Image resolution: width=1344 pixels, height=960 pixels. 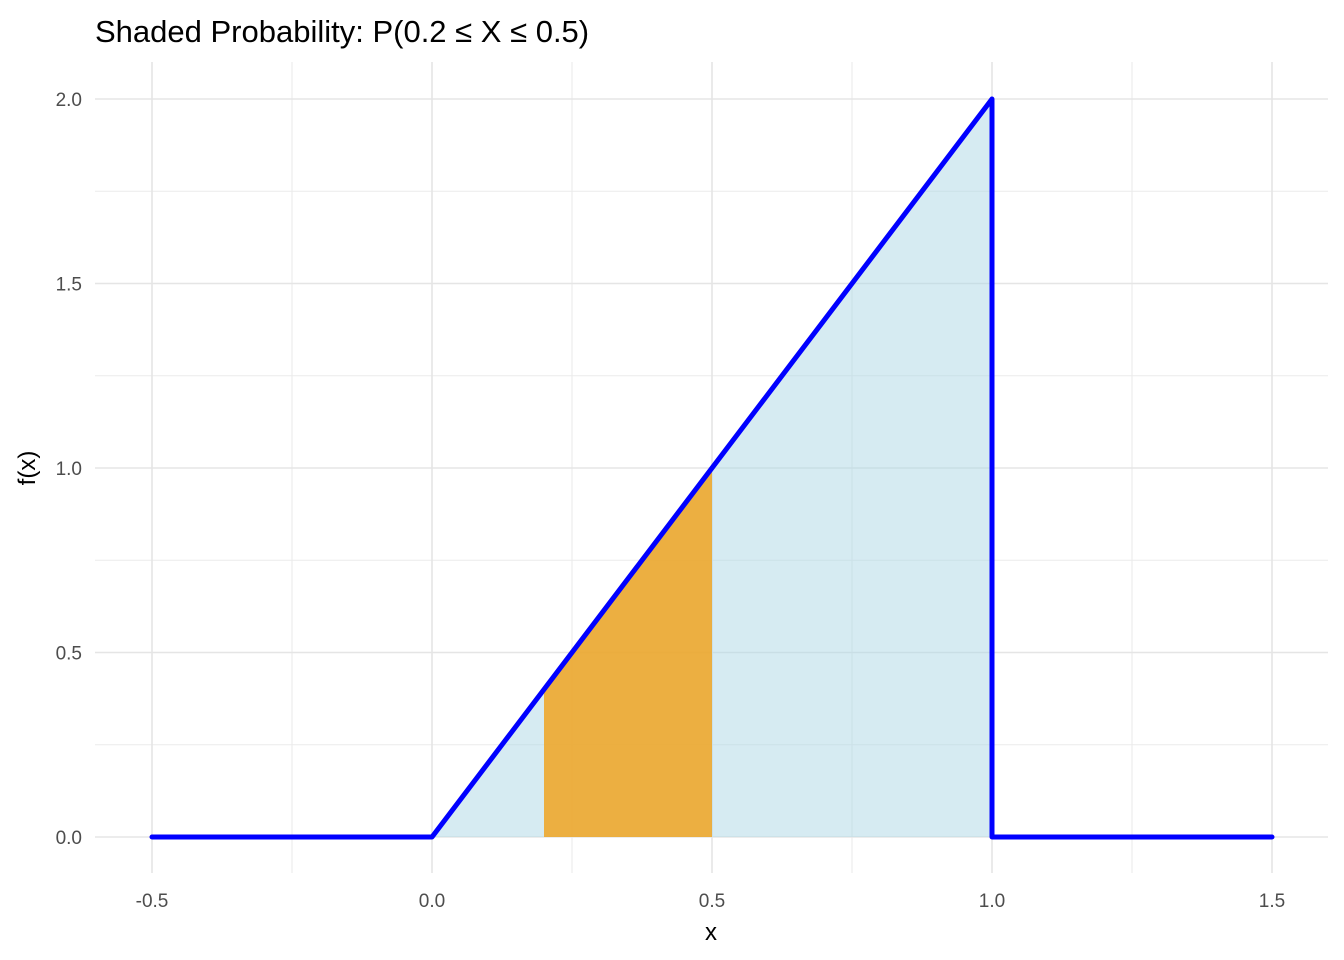 I want to click on y-tick-label: 1.0, so click(x=69, y=469).